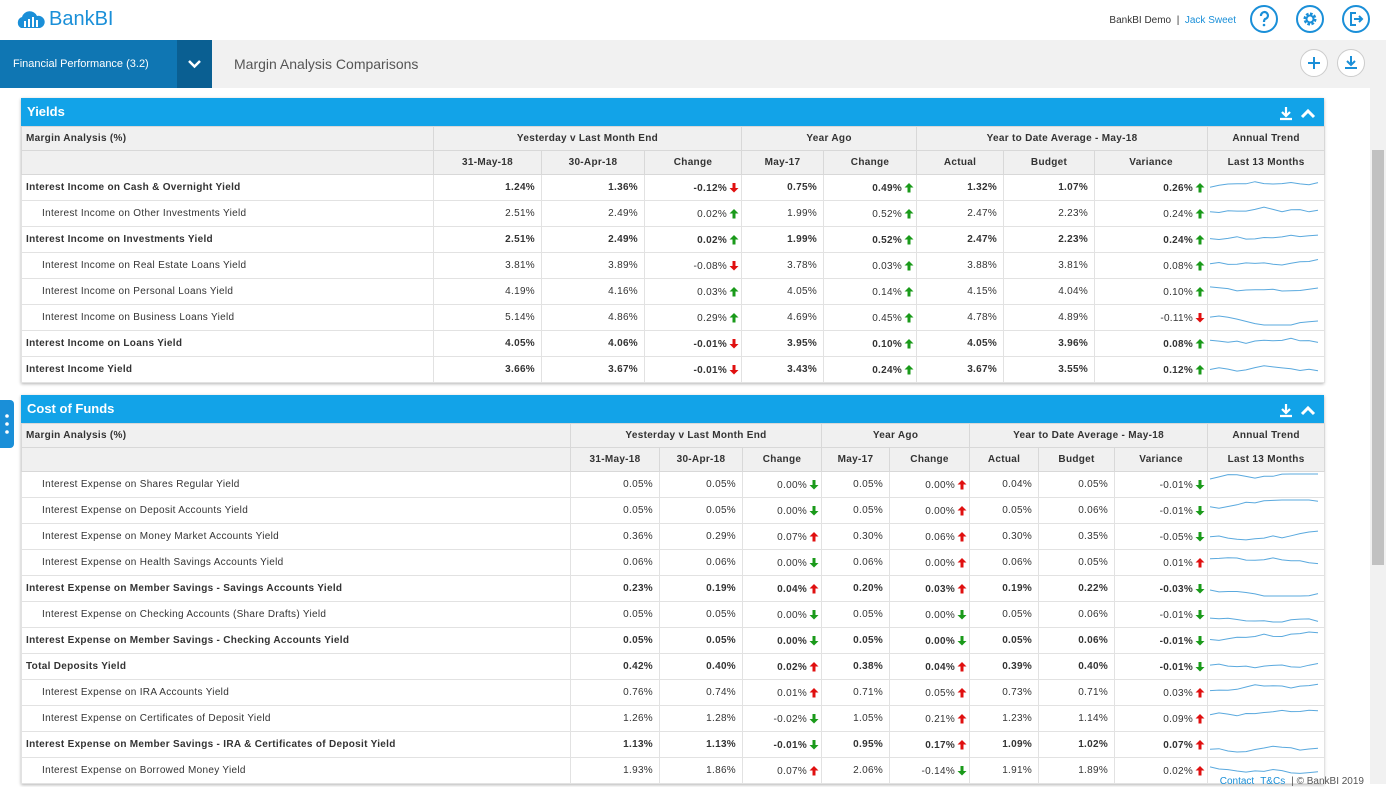  What do you see at coordinates (1178, 693) in the screenshot?
I see `value: 0.03%` at bounding box center [1178, 693].